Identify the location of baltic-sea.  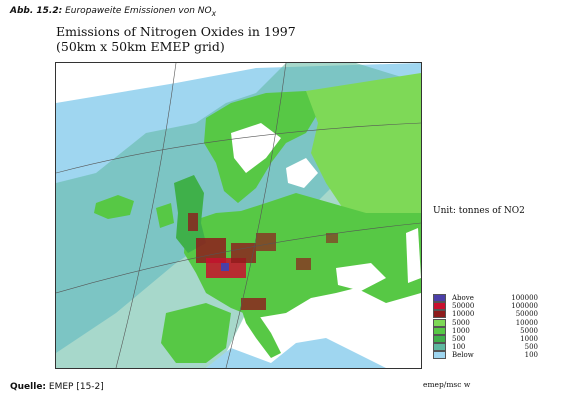
(302, 173).